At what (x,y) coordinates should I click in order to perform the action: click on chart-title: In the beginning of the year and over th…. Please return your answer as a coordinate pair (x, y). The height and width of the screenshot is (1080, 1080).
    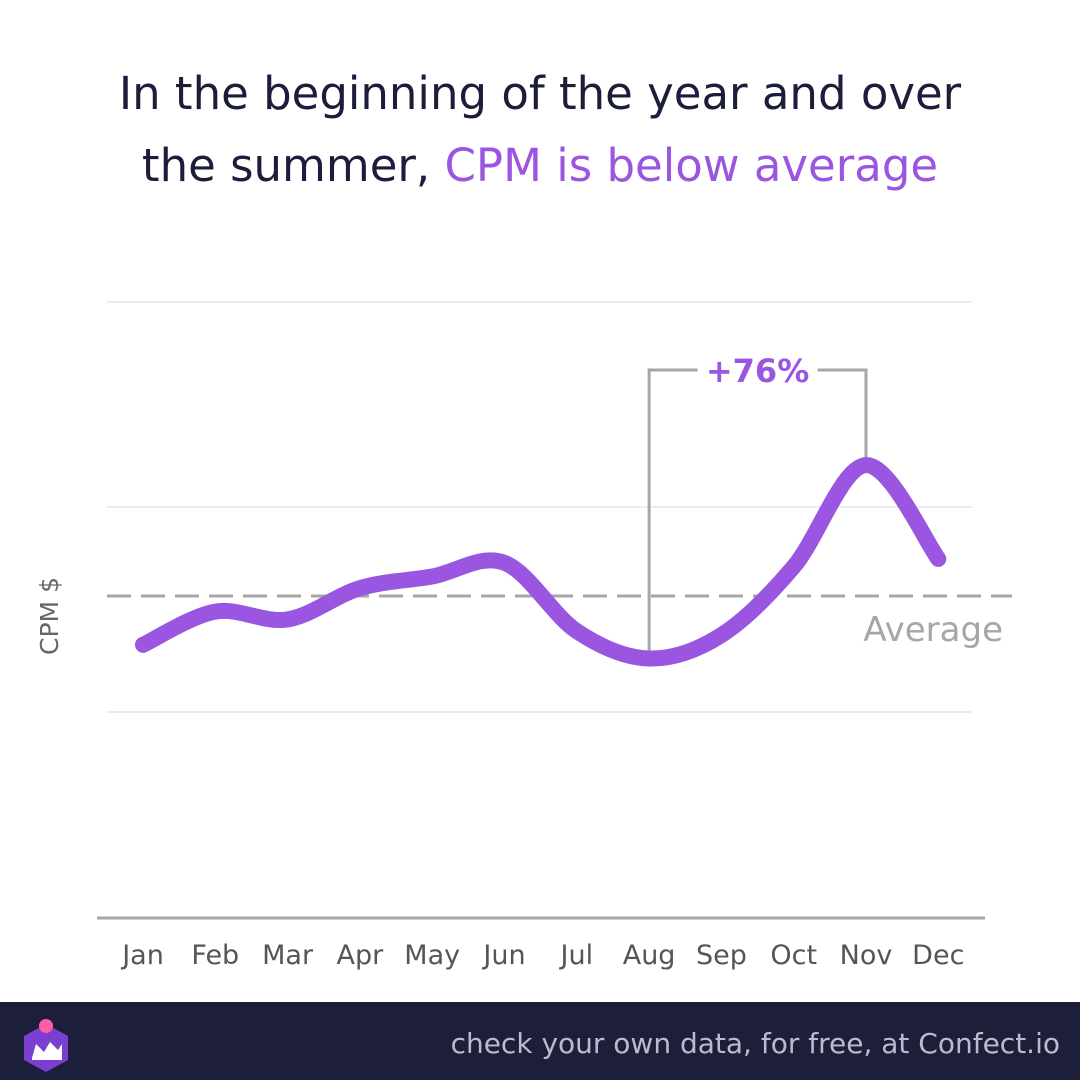
    Looking at the image, I should click on (540, 130).